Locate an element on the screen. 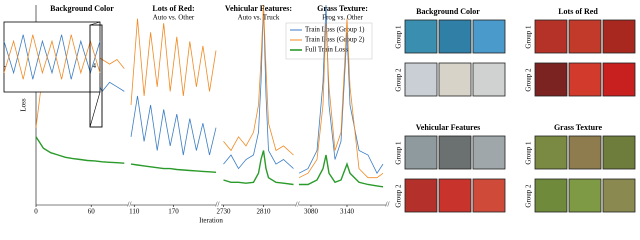 This screenshot has height=240, width=640. x-tick-label: 2730 is located at coordinates (224, 212).